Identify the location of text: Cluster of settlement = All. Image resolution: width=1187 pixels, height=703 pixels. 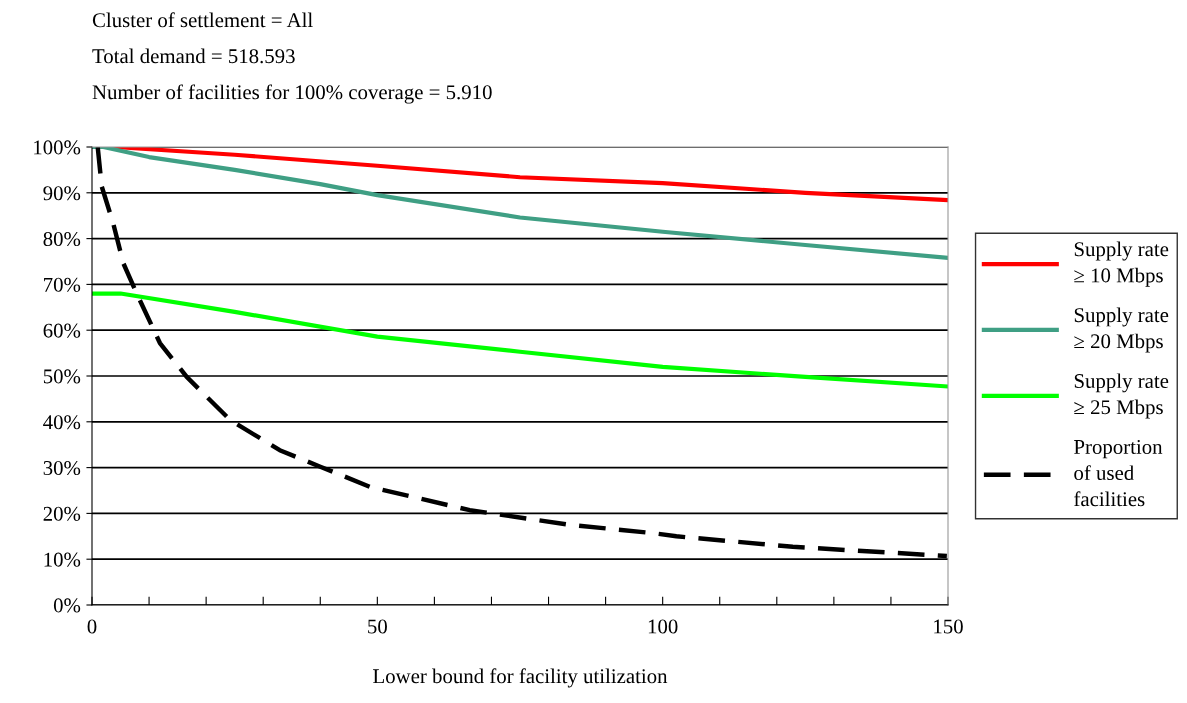
(202, 20).